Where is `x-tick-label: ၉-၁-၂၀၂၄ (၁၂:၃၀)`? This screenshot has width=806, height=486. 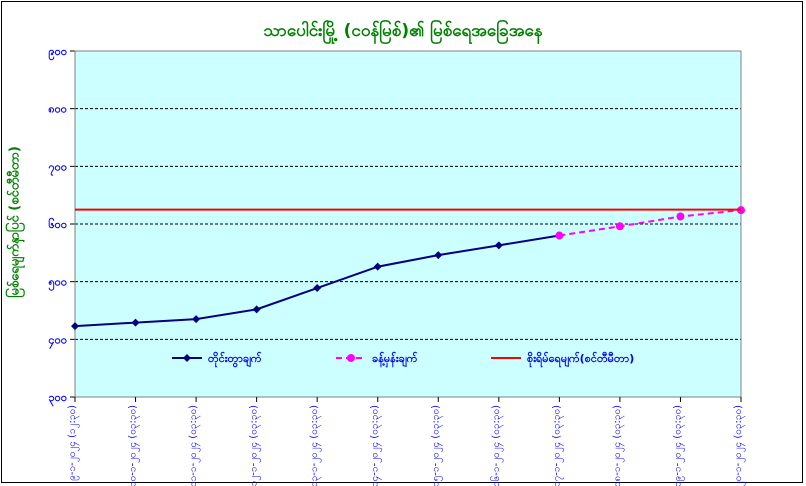 x-tick-label: ၉-၁-၂၀၂၄ (၁၂:၃၀) is located at coordinates (73, 443).